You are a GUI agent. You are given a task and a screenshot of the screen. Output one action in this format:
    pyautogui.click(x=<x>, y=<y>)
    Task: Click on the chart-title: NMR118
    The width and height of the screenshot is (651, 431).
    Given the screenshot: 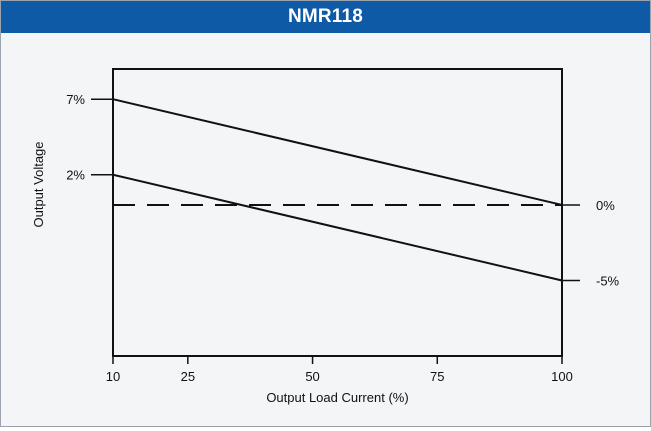 What is the action you would take?
    pyautogui.click(x=325, y=16)
    